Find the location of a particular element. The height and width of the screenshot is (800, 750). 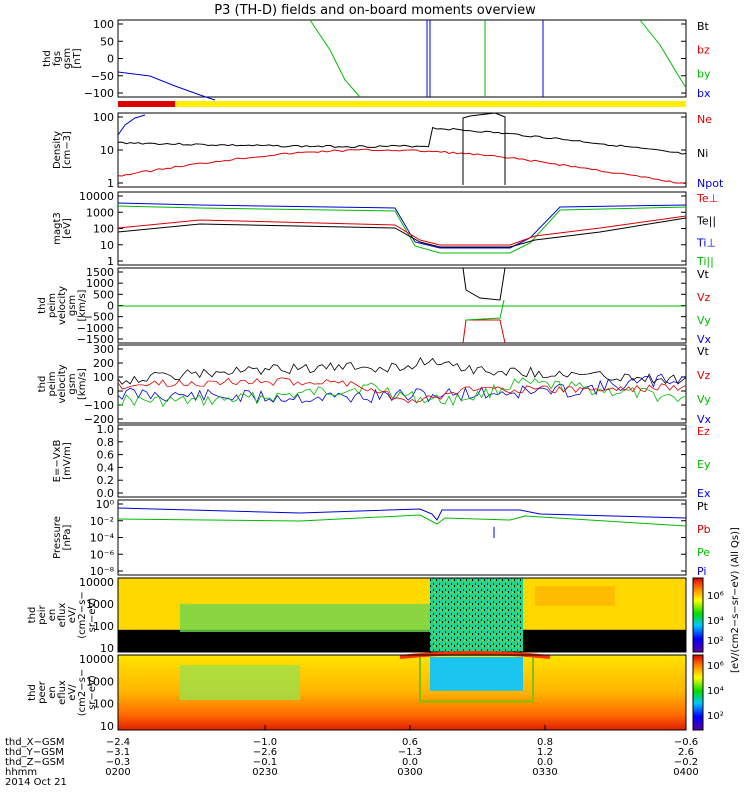

colorbar-label: [eV/(cm2−s−sr−eV) (All Qs)] is located at coordinates (735, 600).